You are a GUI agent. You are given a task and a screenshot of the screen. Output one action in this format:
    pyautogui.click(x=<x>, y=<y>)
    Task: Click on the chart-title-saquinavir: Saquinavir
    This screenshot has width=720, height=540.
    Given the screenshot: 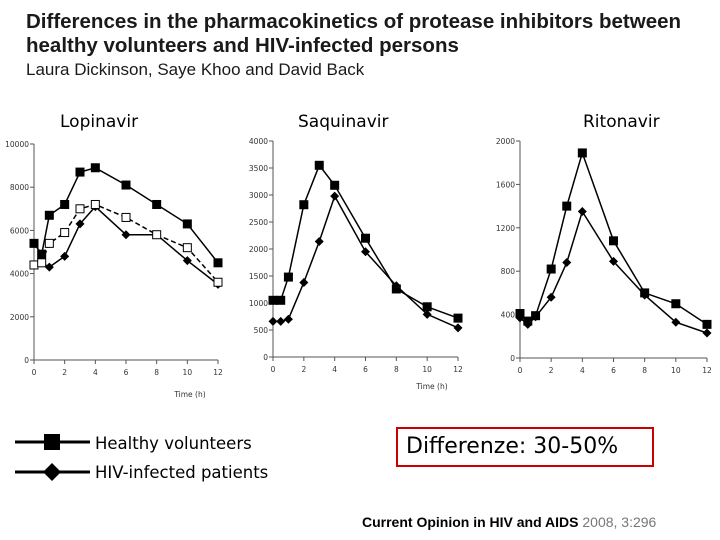 What is the action you would take?
    pyautogui.click(x=343, y=122)
    